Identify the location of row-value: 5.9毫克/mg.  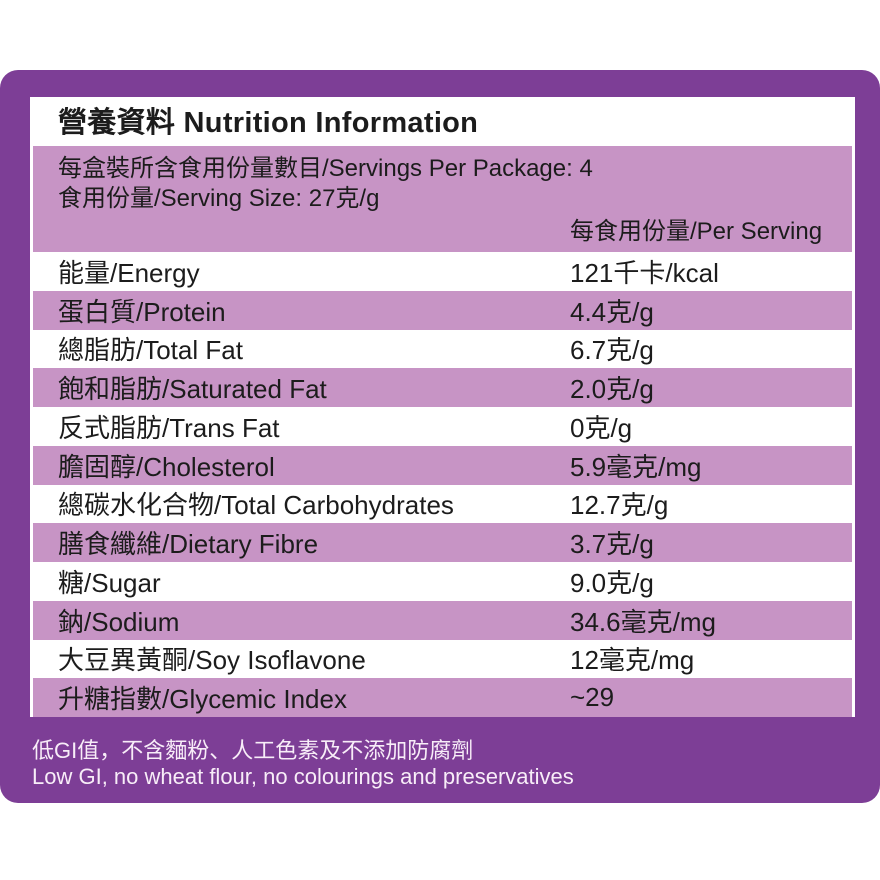
(636, 466).